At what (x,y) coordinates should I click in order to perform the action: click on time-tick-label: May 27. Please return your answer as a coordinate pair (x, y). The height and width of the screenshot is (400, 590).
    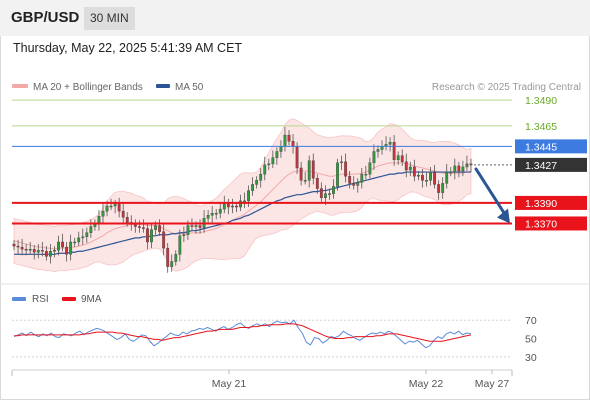
    Looking at the image, I should click on (492, 384).